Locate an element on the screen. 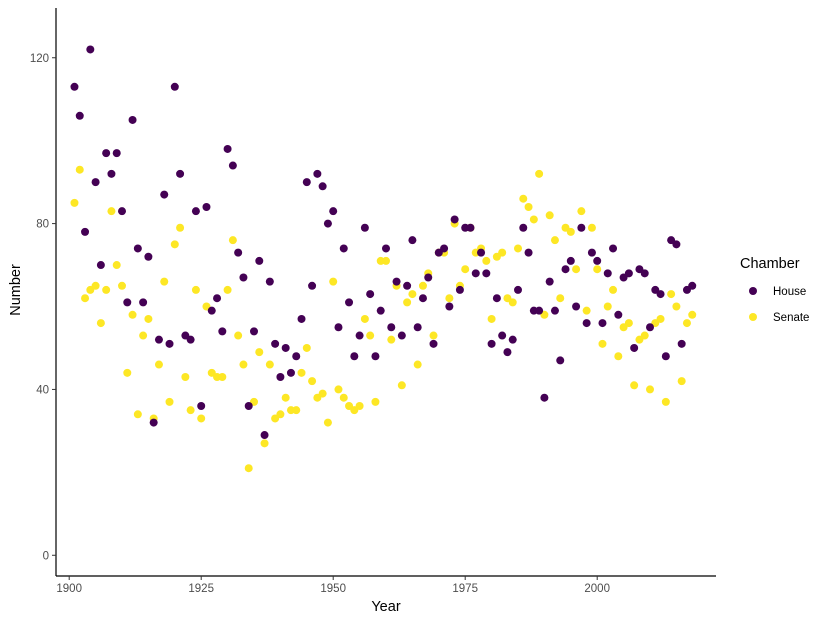  y-tick-label: 80 is located at coordinates (42, 225).